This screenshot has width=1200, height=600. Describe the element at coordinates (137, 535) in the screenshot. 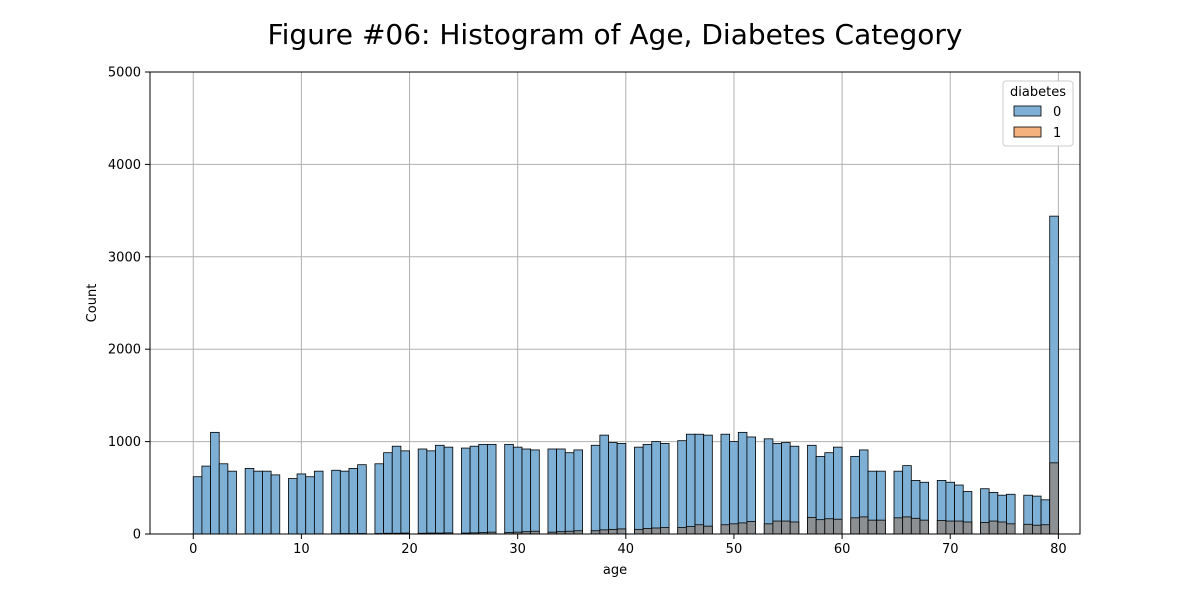

I see `y-tick-label: 0` at that location.